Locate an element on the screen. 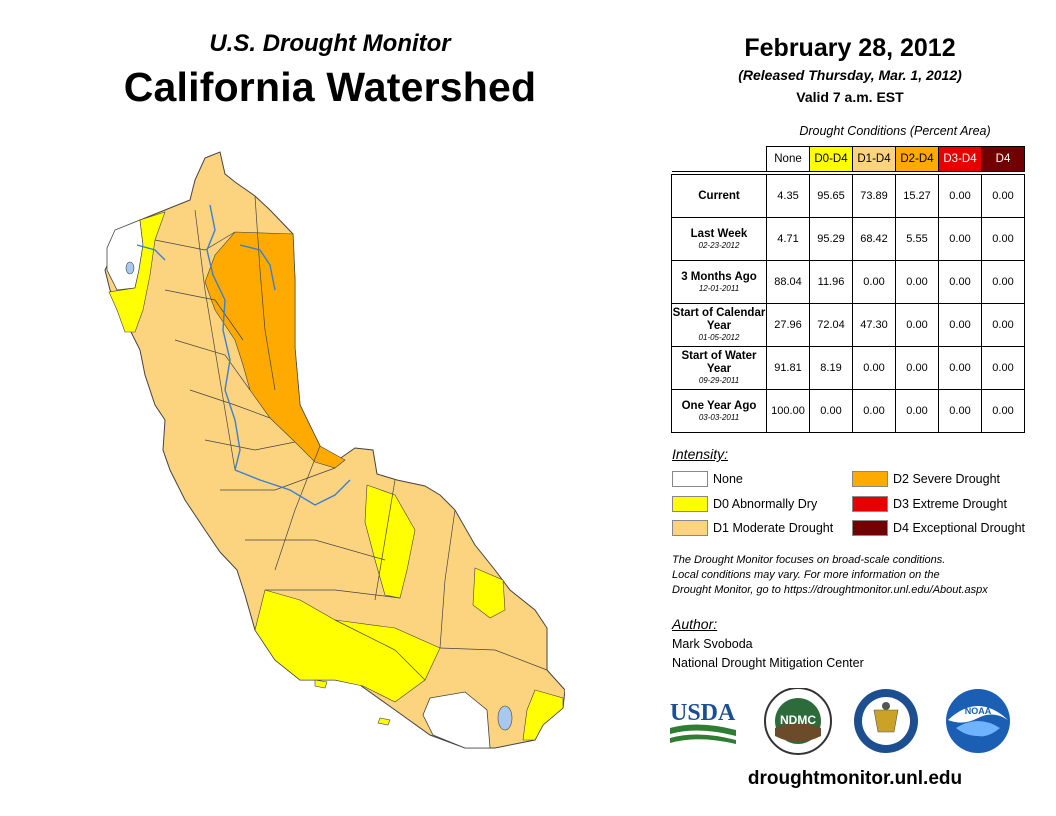 Image resolution: width=1056 pixels, height=816 pixels. cell-none: 88.04 is located at coordinates (788, 282).